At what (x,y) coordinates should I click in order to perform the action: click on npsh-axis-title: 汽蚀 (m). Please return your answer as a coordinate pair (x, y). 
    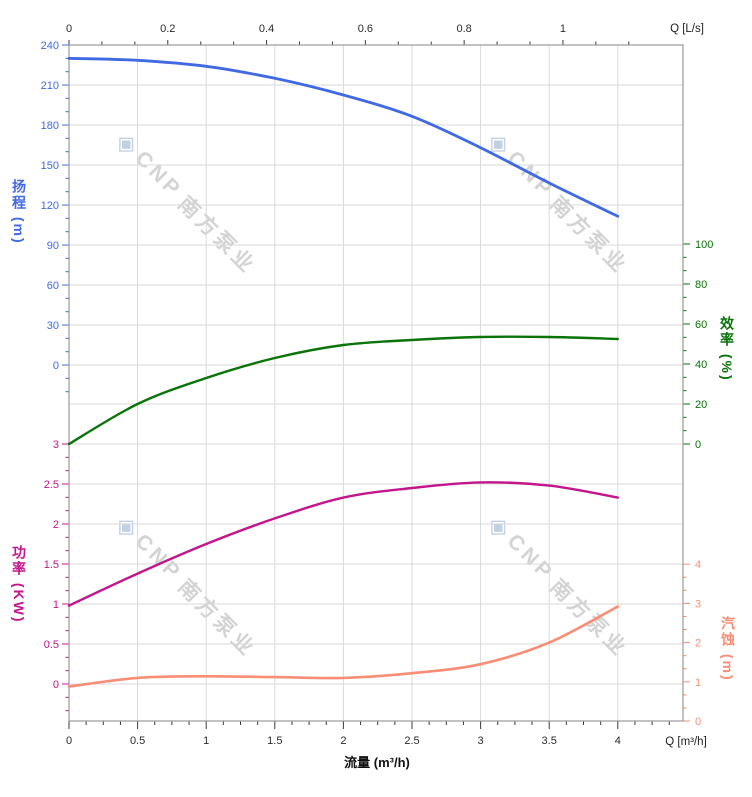
    Looking at the image, I should click on (728, 649).